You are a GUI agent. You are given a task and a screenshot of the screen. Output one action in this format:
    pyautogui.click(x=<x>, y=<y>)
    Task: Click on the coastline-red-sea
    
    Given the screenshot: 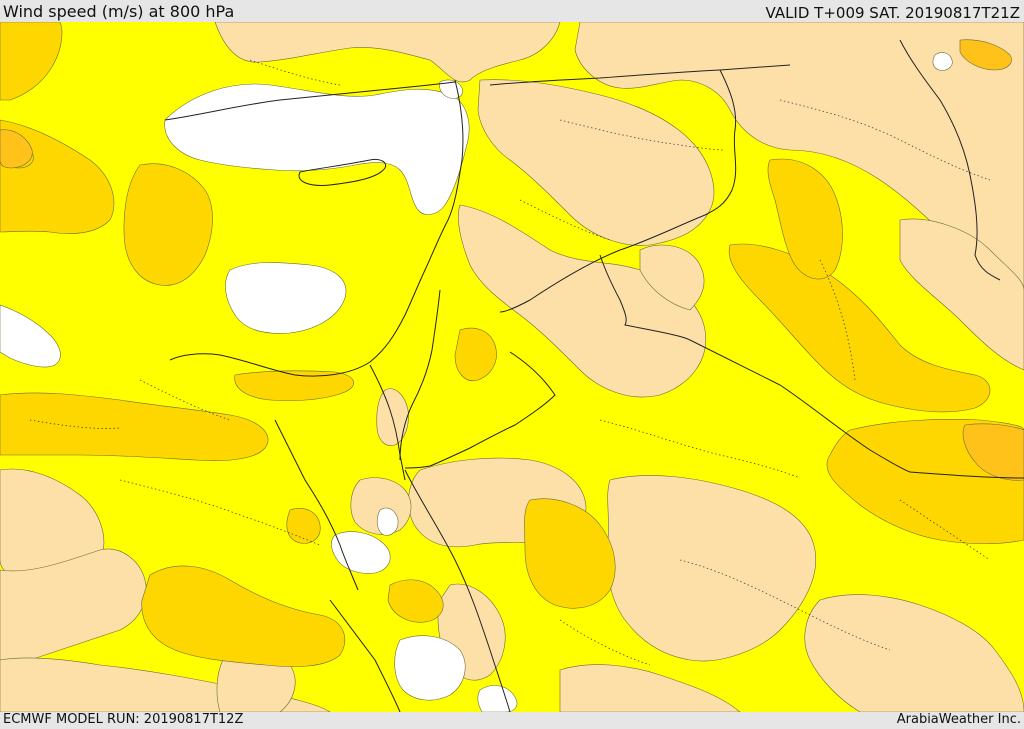 What is the action you would take?
    pyautogui.click(x=457, y=590)
    